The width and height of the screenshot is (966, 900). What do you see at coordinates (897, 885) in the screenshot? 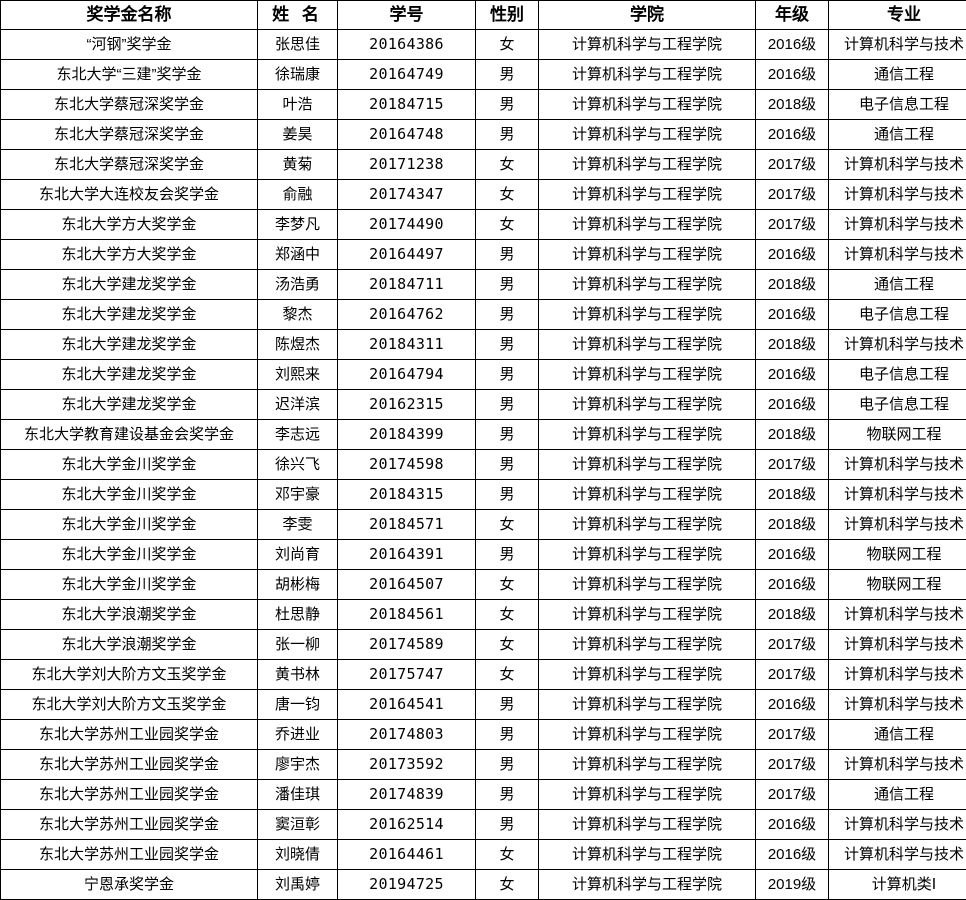
I see `cell-major: 计算机类Ⅰ` at bounding box center [897, 885].